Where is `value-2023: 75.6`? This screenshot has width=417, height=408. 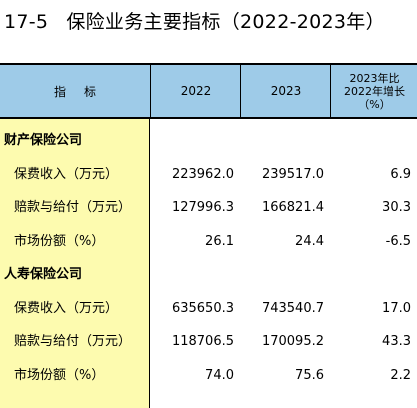 value-2023: 75.6 is located at coordinates (309, 375).